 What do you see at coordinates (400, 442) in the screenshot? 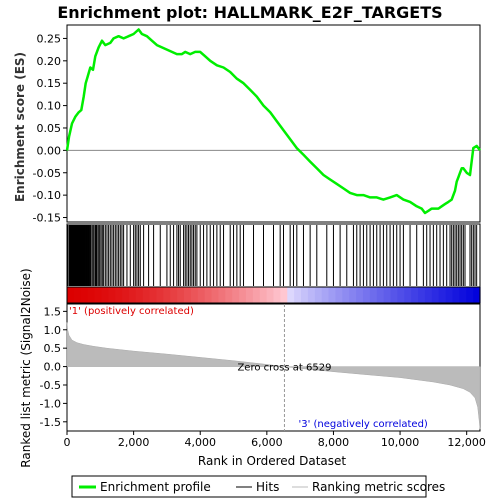
I see `x-tick-label: 10,000` at bounding box center [400, 442].